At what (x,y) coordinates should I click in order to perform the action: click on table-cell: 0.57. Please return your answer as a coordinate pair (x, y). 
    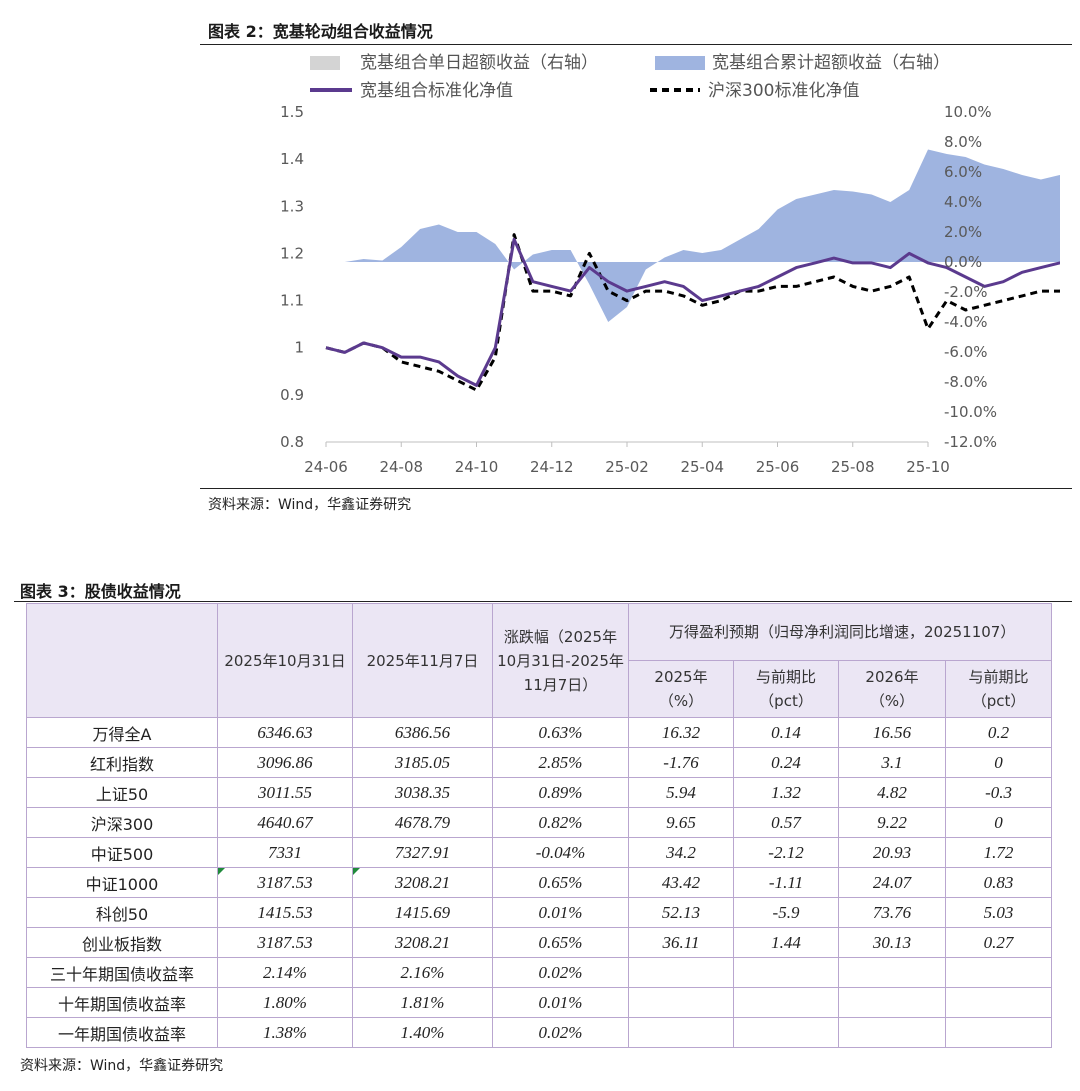
    Looking at the image, I should click on (786, 822).